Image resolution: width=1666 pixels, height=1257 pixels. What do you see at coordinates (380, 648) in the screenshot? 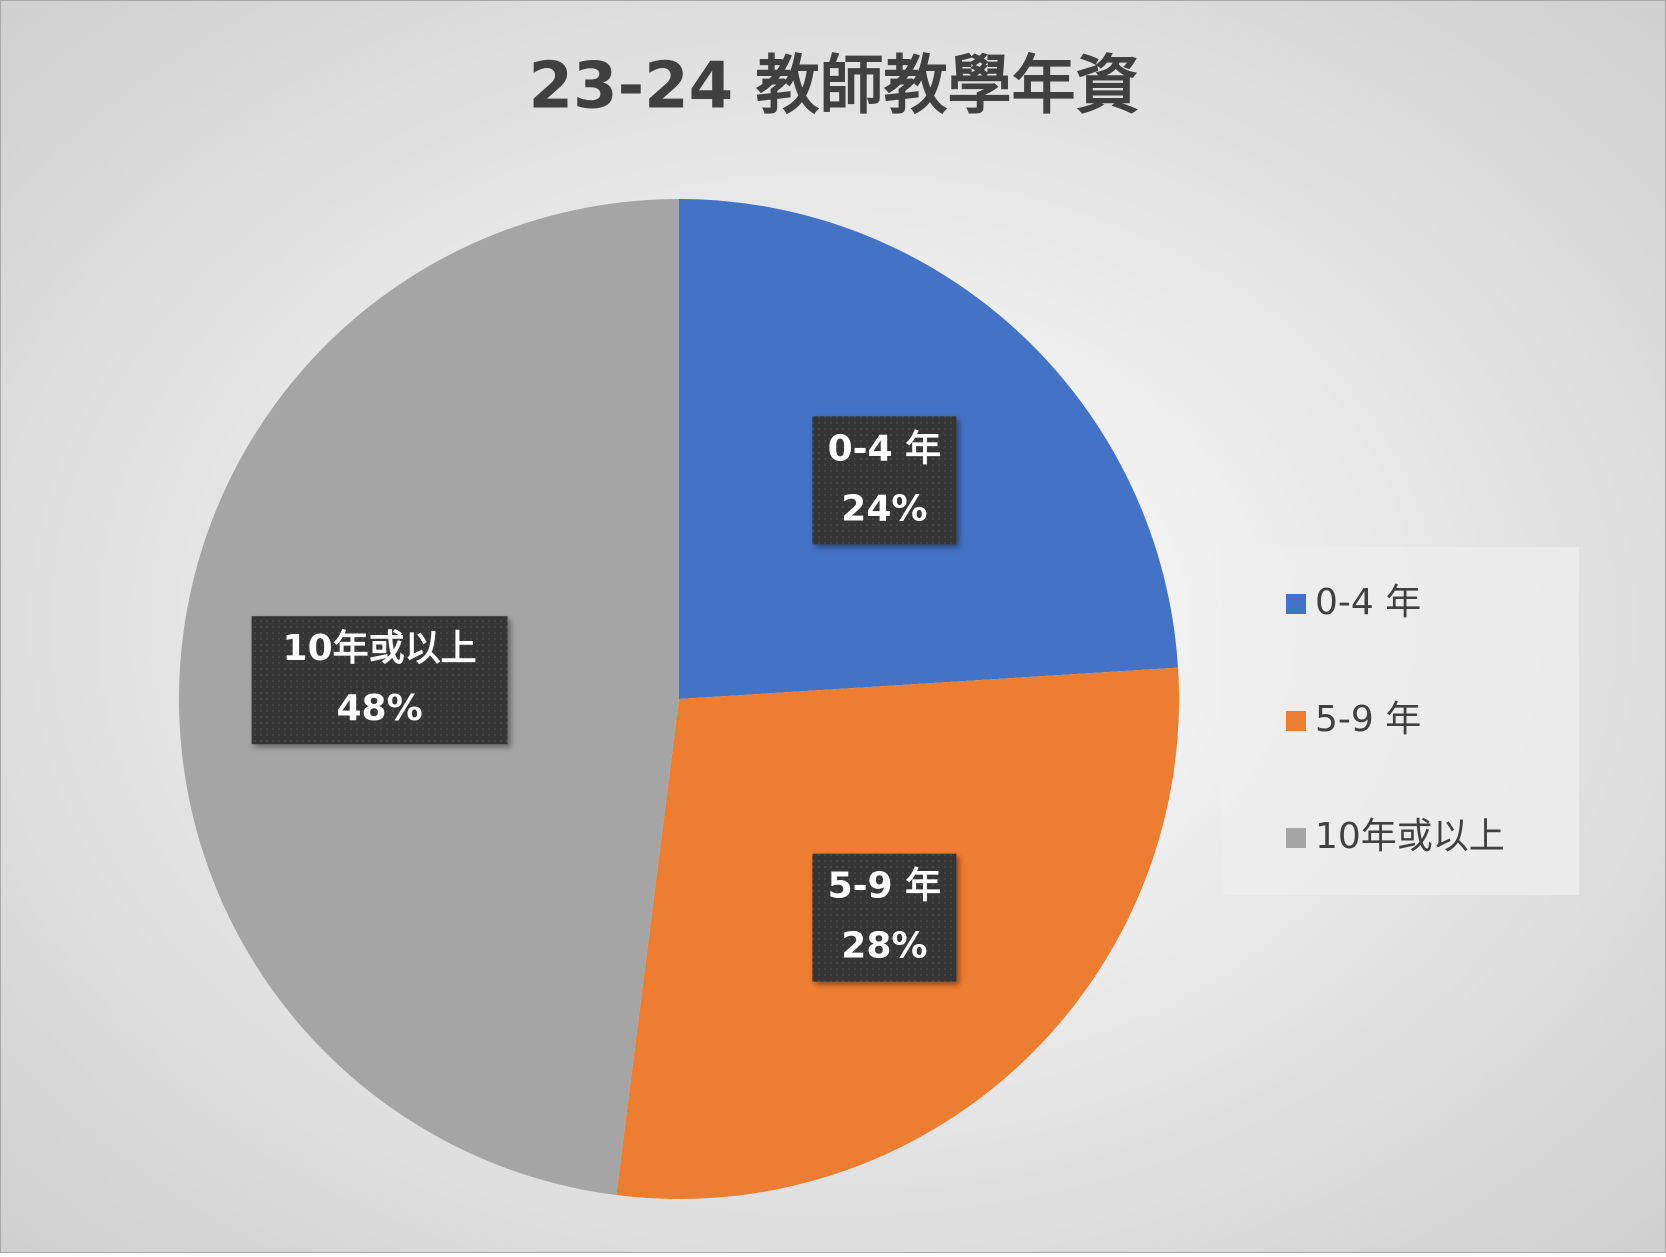
I see `data-label-category: 10年或以上` at bounding box center [380, 648].